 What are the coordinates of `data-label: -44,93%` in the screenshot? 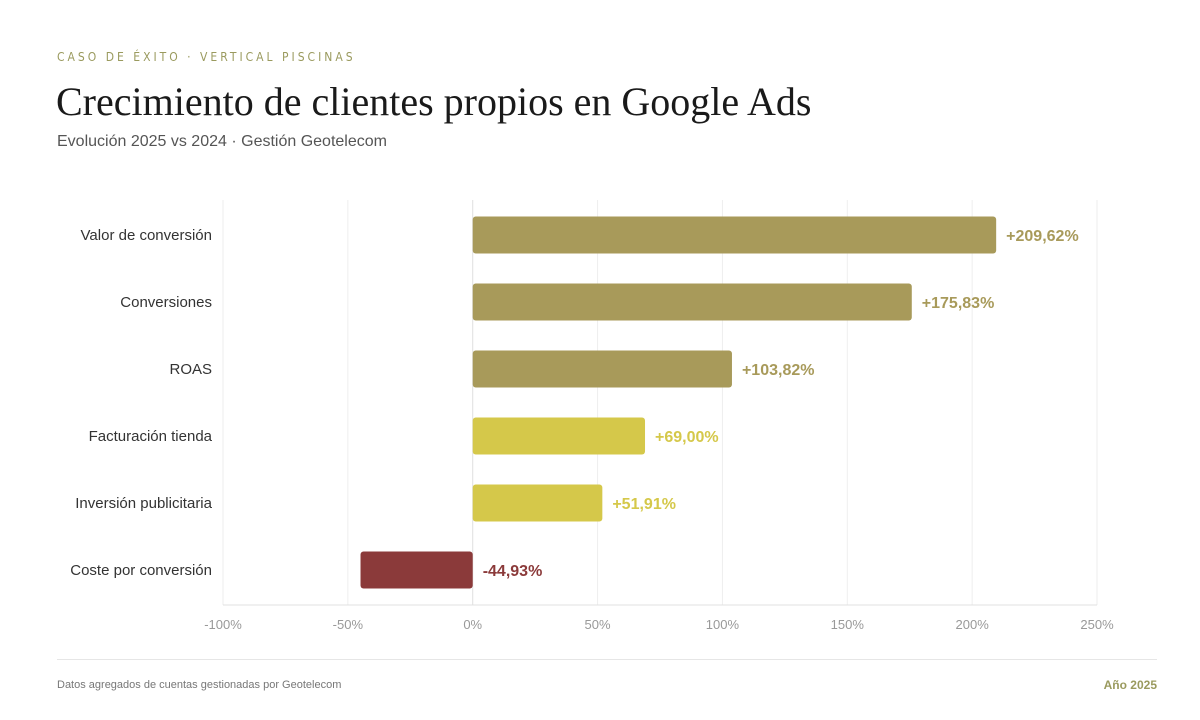 It's located at (513, 571).